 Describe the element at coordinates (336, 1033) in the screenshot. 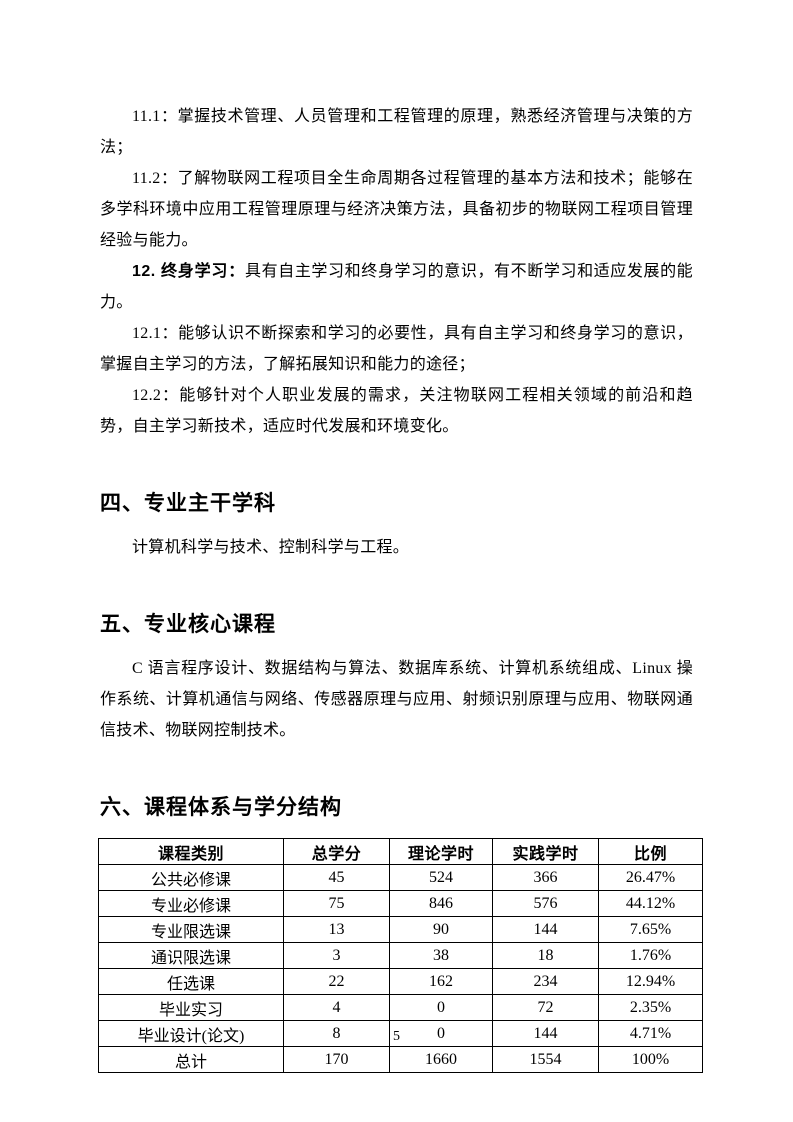

I see `table-cell: 8` at that location.